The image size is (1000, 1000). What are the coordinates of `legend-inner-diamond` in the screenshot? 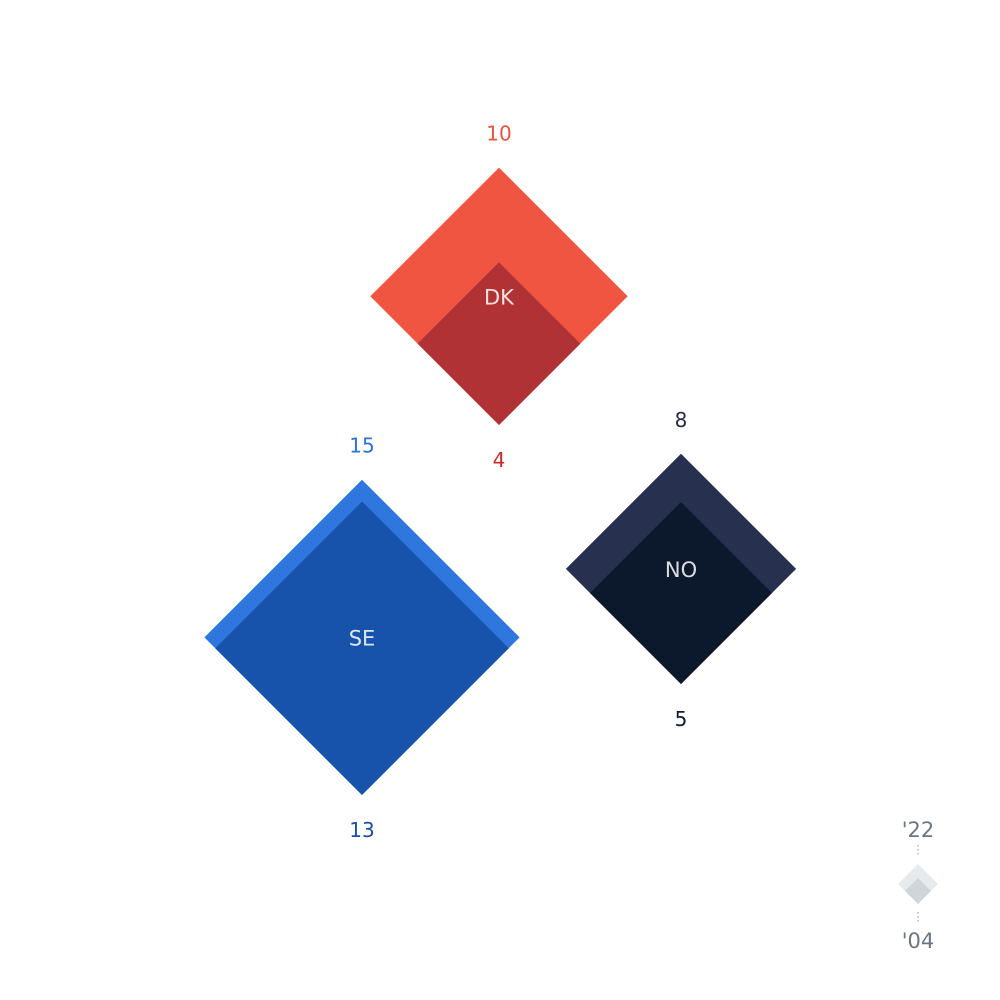 It's located at (918, 891).